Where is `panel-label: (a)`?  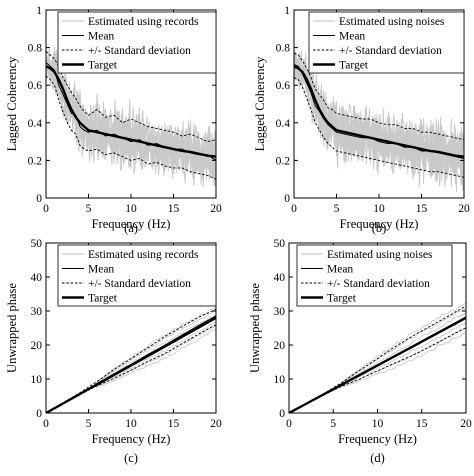 panel-label: (a) is located at coordinates (131, 228).